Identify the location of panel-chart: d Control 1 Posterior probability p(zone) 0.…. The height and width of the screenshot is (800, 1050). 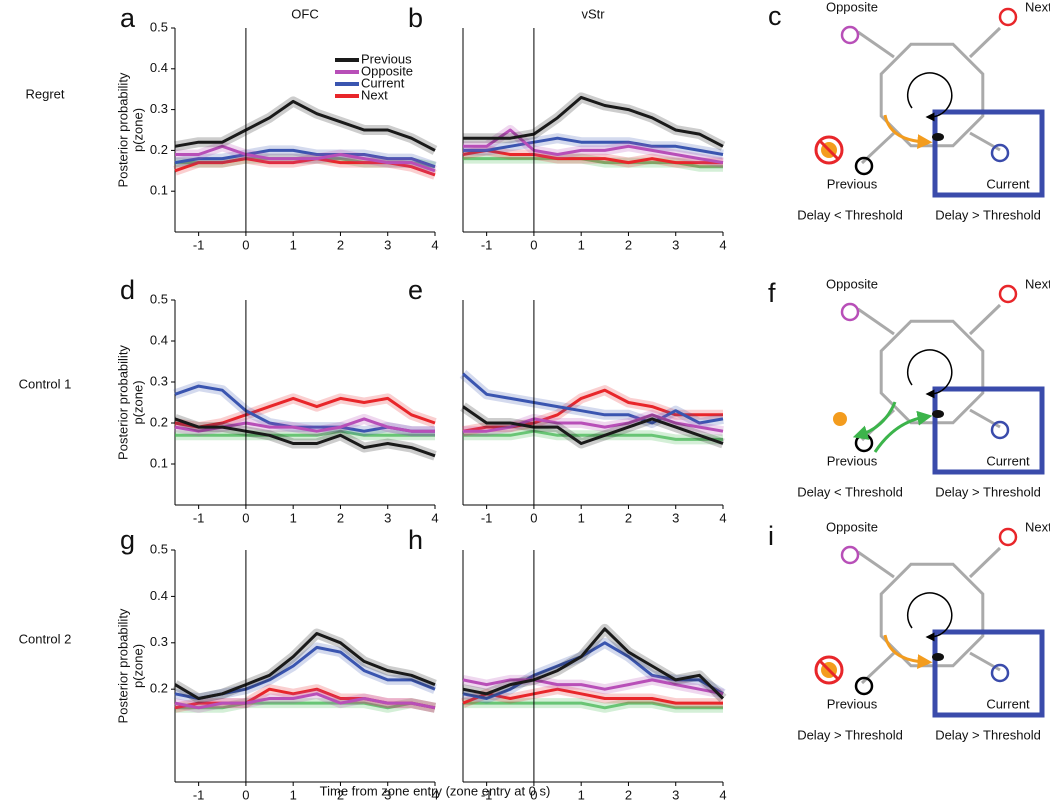
(229, 400).